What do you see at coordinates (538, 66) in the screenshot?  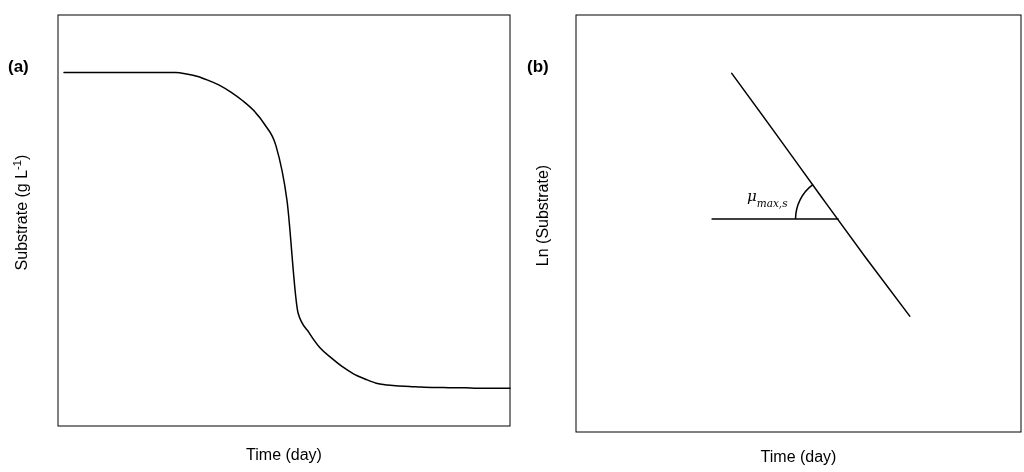 I see `chart-title: (b)` at bounding box center [538, 66].